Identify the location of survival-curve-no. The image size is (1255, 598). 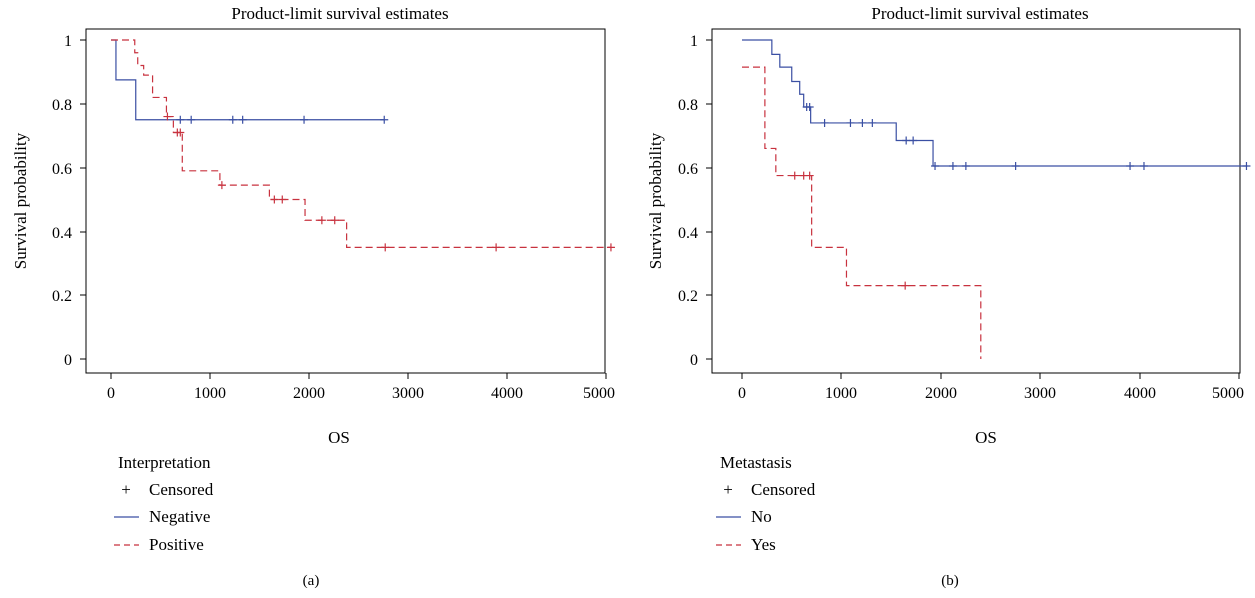
(995, 103).